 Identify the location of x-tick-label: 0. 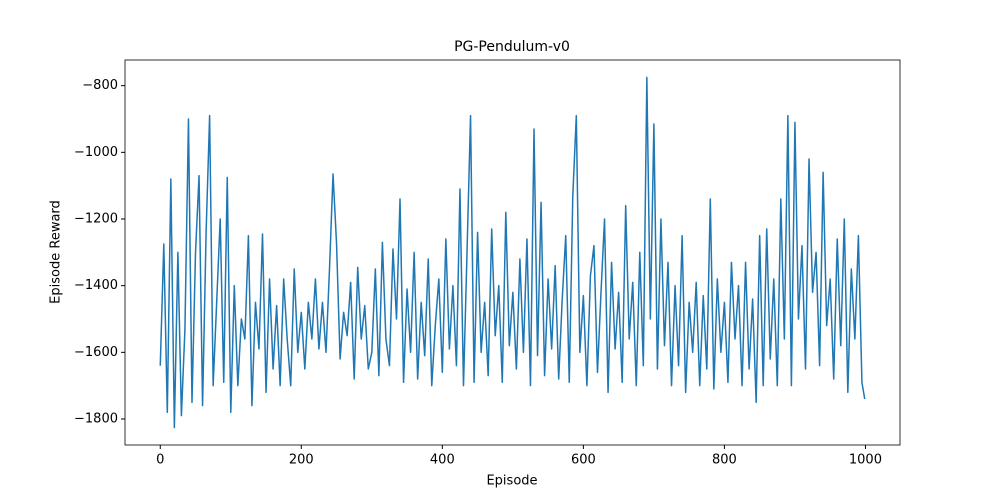
(160, 460).